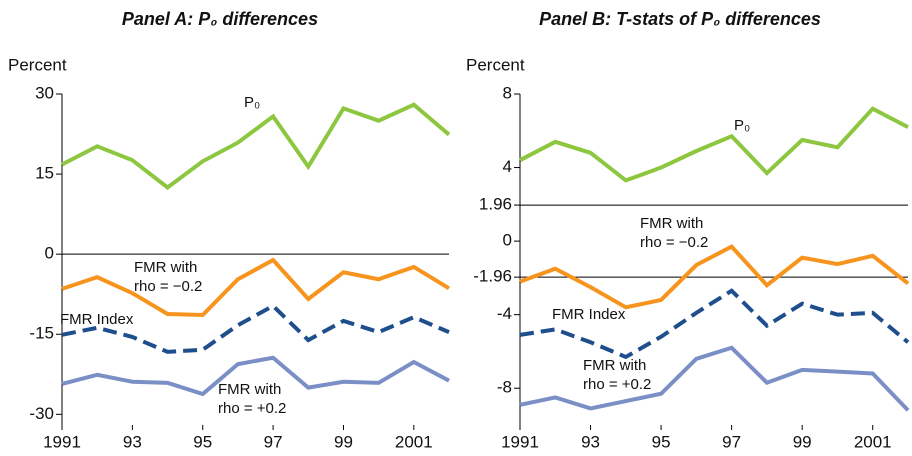  What do you see at coordinates (504, 387) in the screenshot?
I see `y-tick-label: -8` at bounding box center [504, 387].